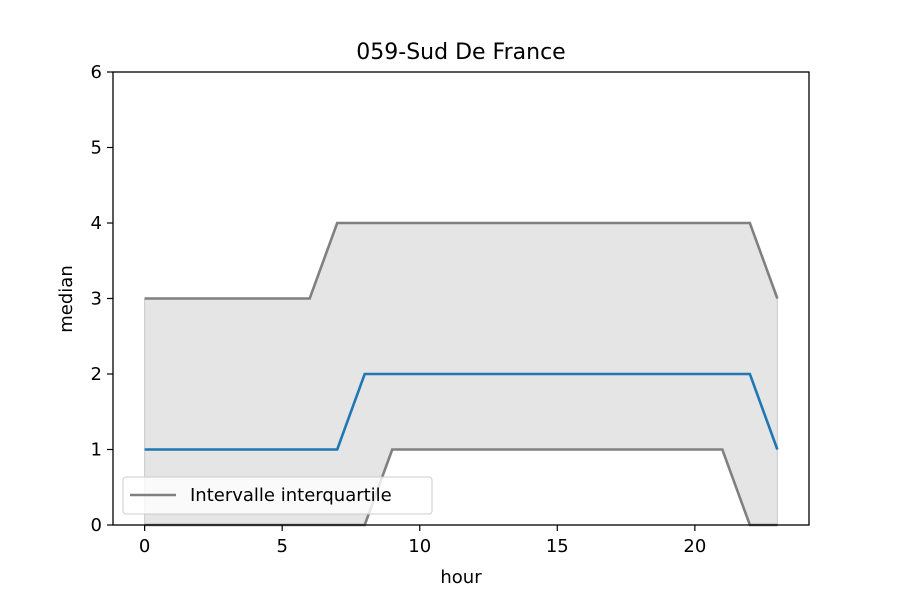 The image size is (900, 600). I want to click on y-tick-label: 5, so click(96, 148).